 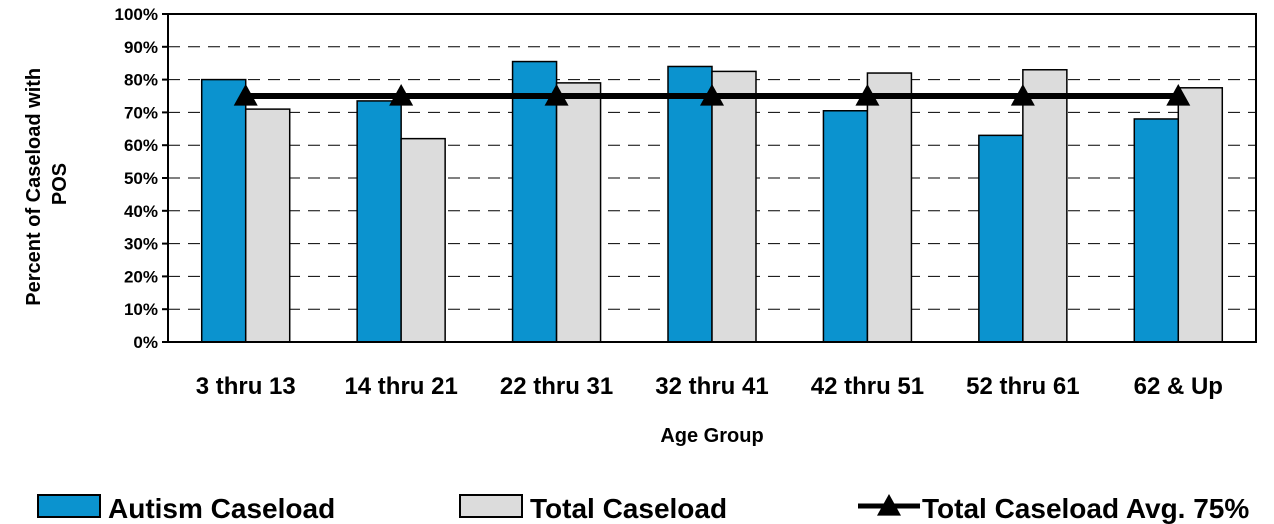 I want to click on y-tick-label: 60%, so click(x=141, y=145).